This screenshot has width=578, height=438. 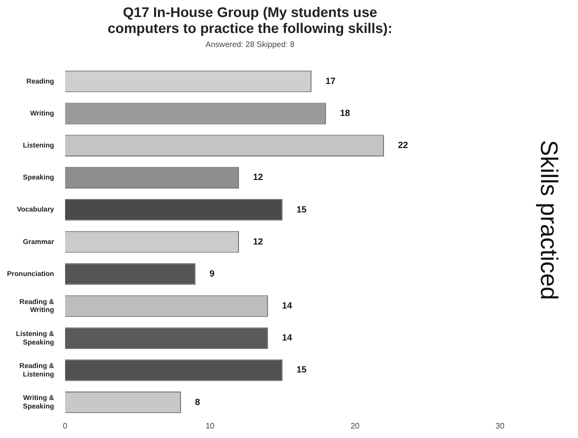 I want to click on x-tick-label: 0, so click(x=65, y=425).